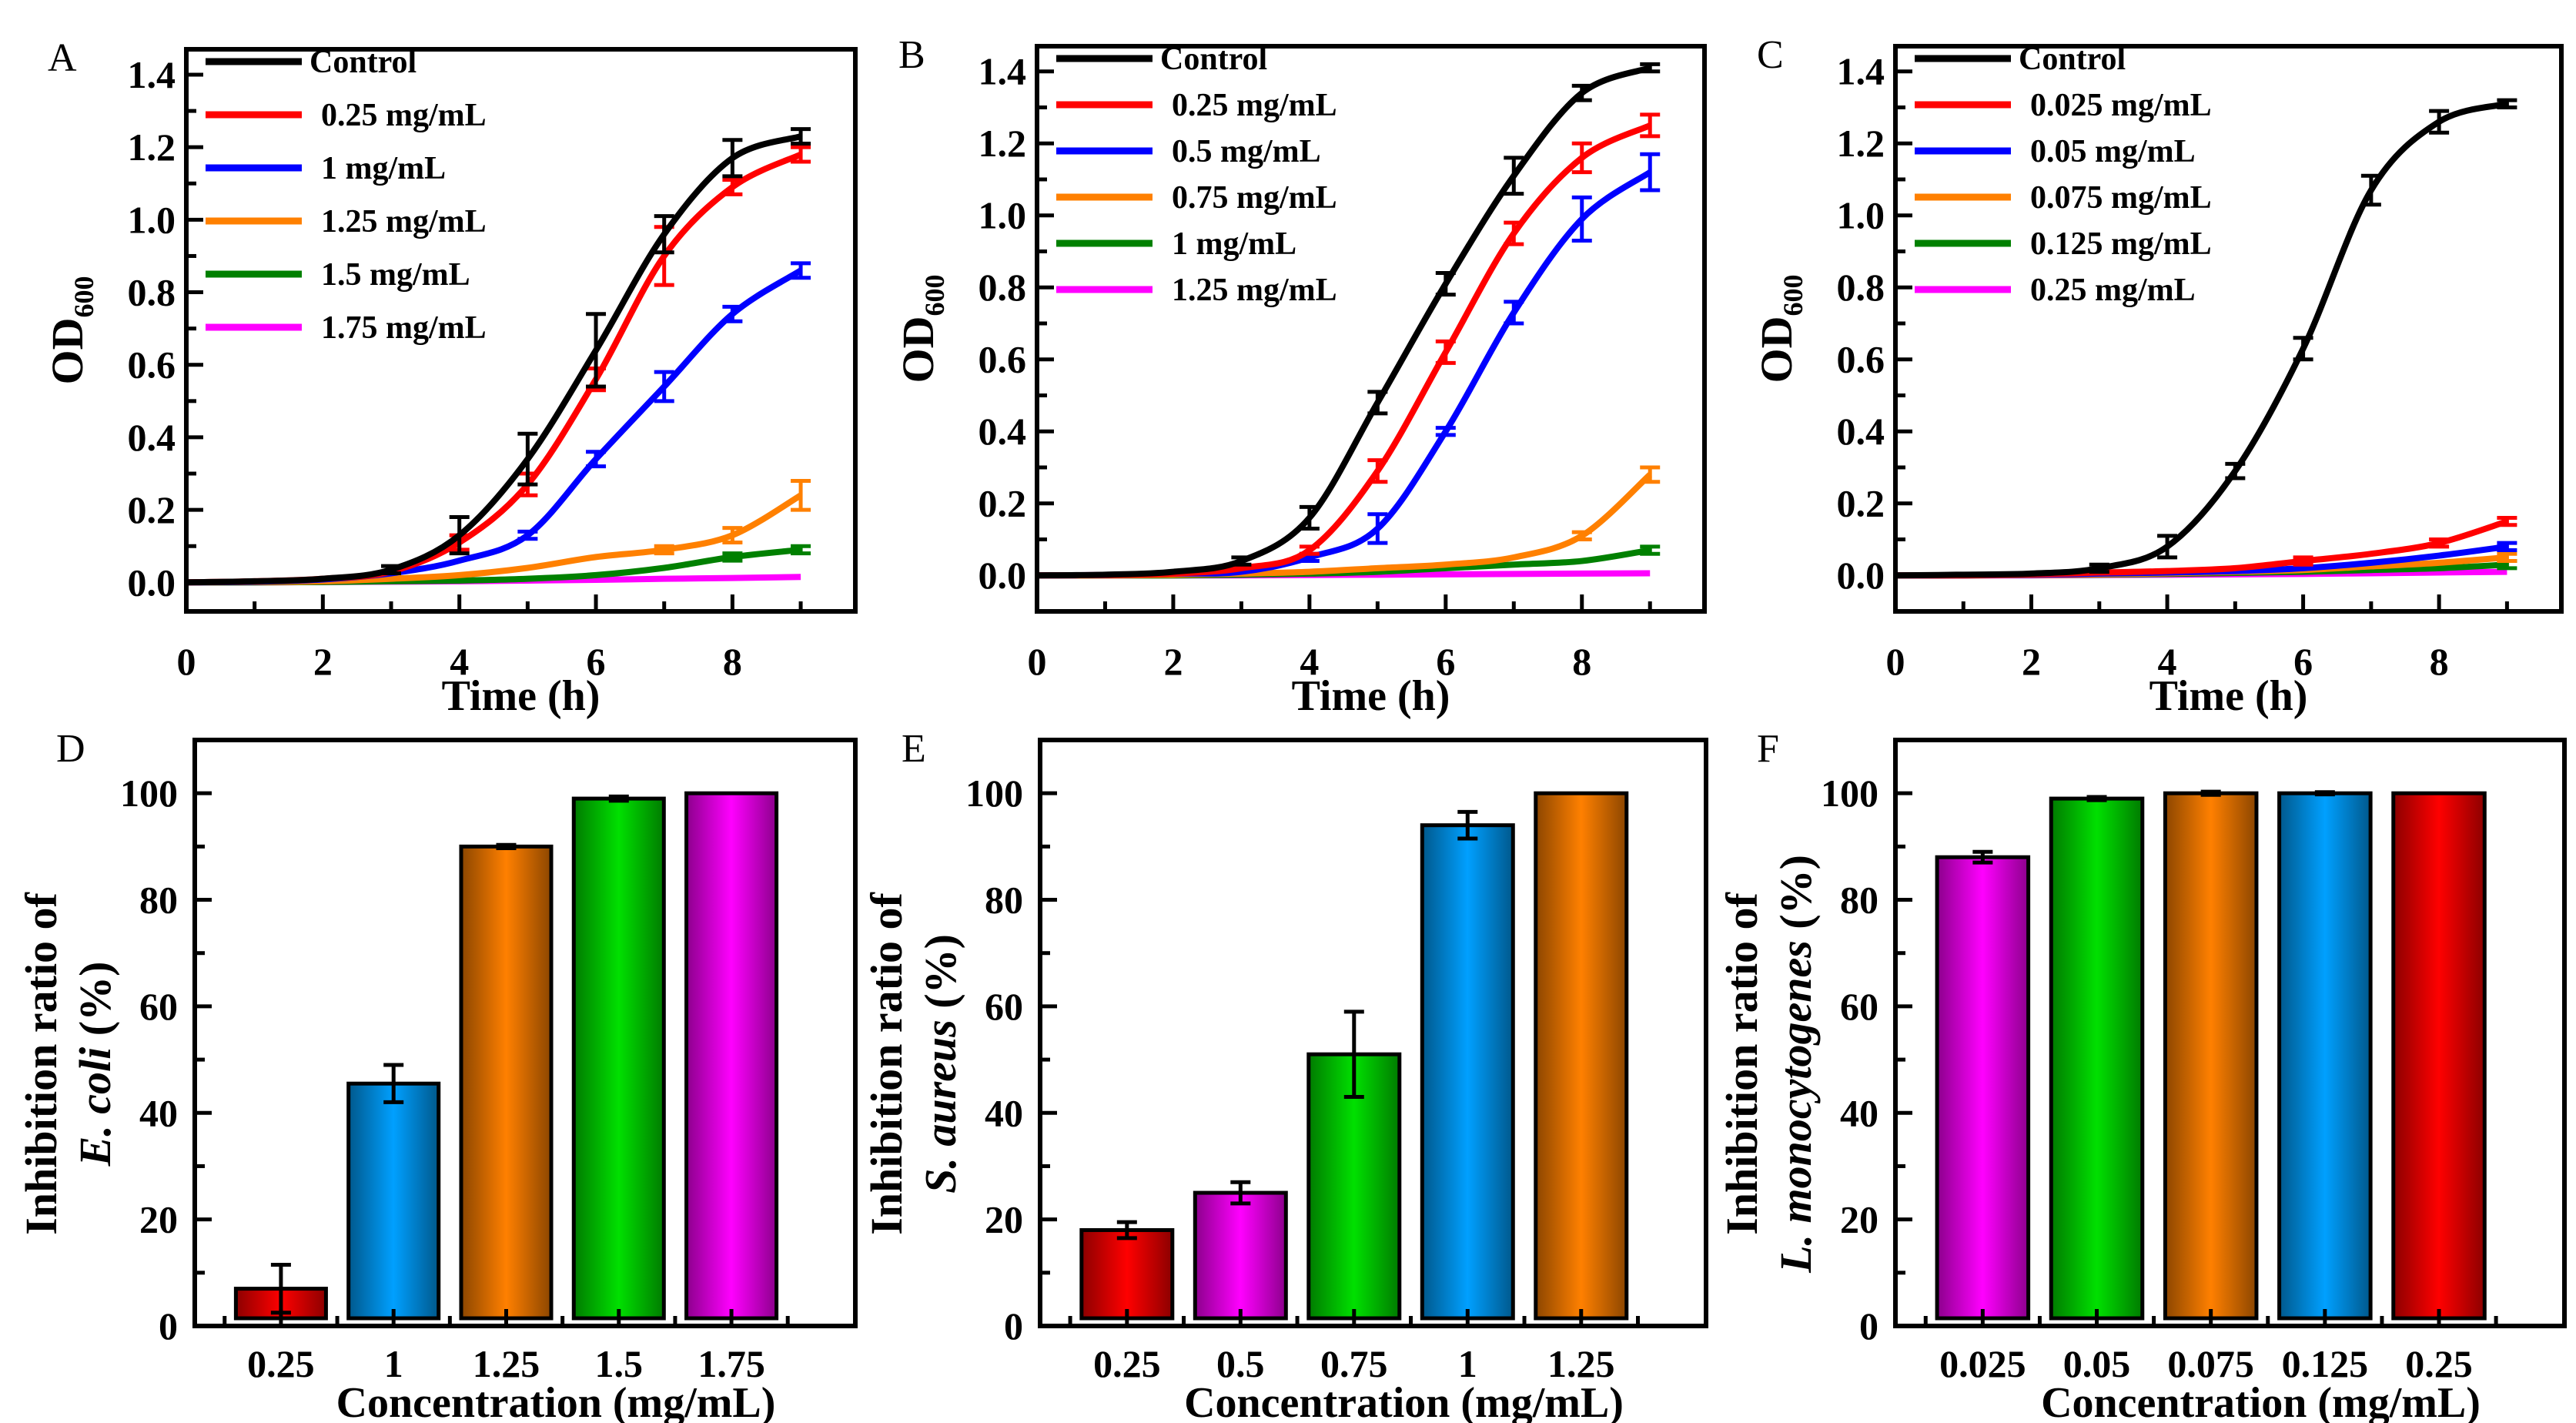  Describe the element at coordinates (1468, 1364) in the screenshot. I see `x-tick-label: 1` at that location.